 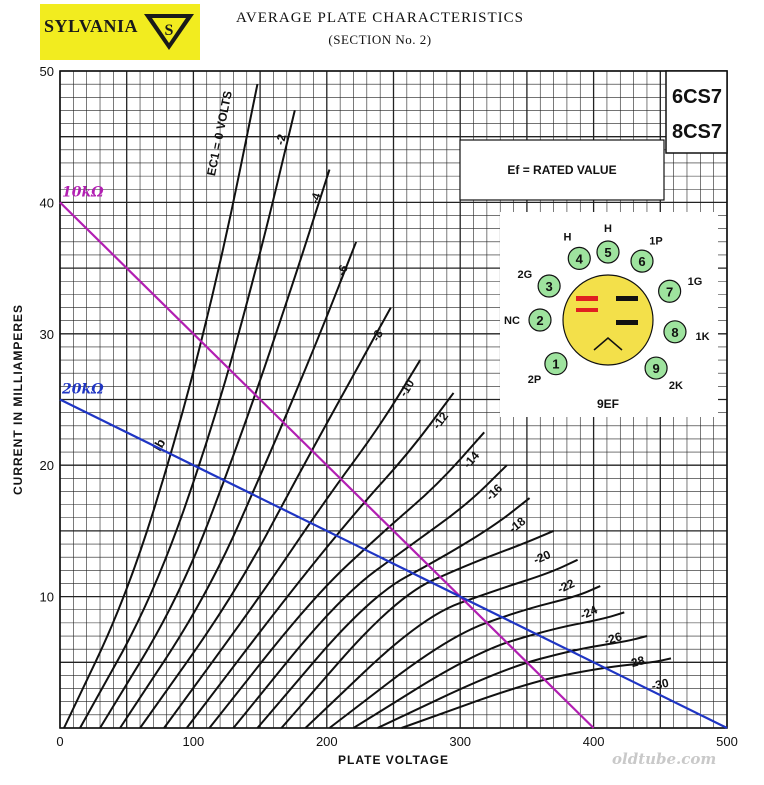 What do you see at coordinates (525, 275) in the screenshot?
I see `pin-label: 2G` at bounding box center [525, 275].